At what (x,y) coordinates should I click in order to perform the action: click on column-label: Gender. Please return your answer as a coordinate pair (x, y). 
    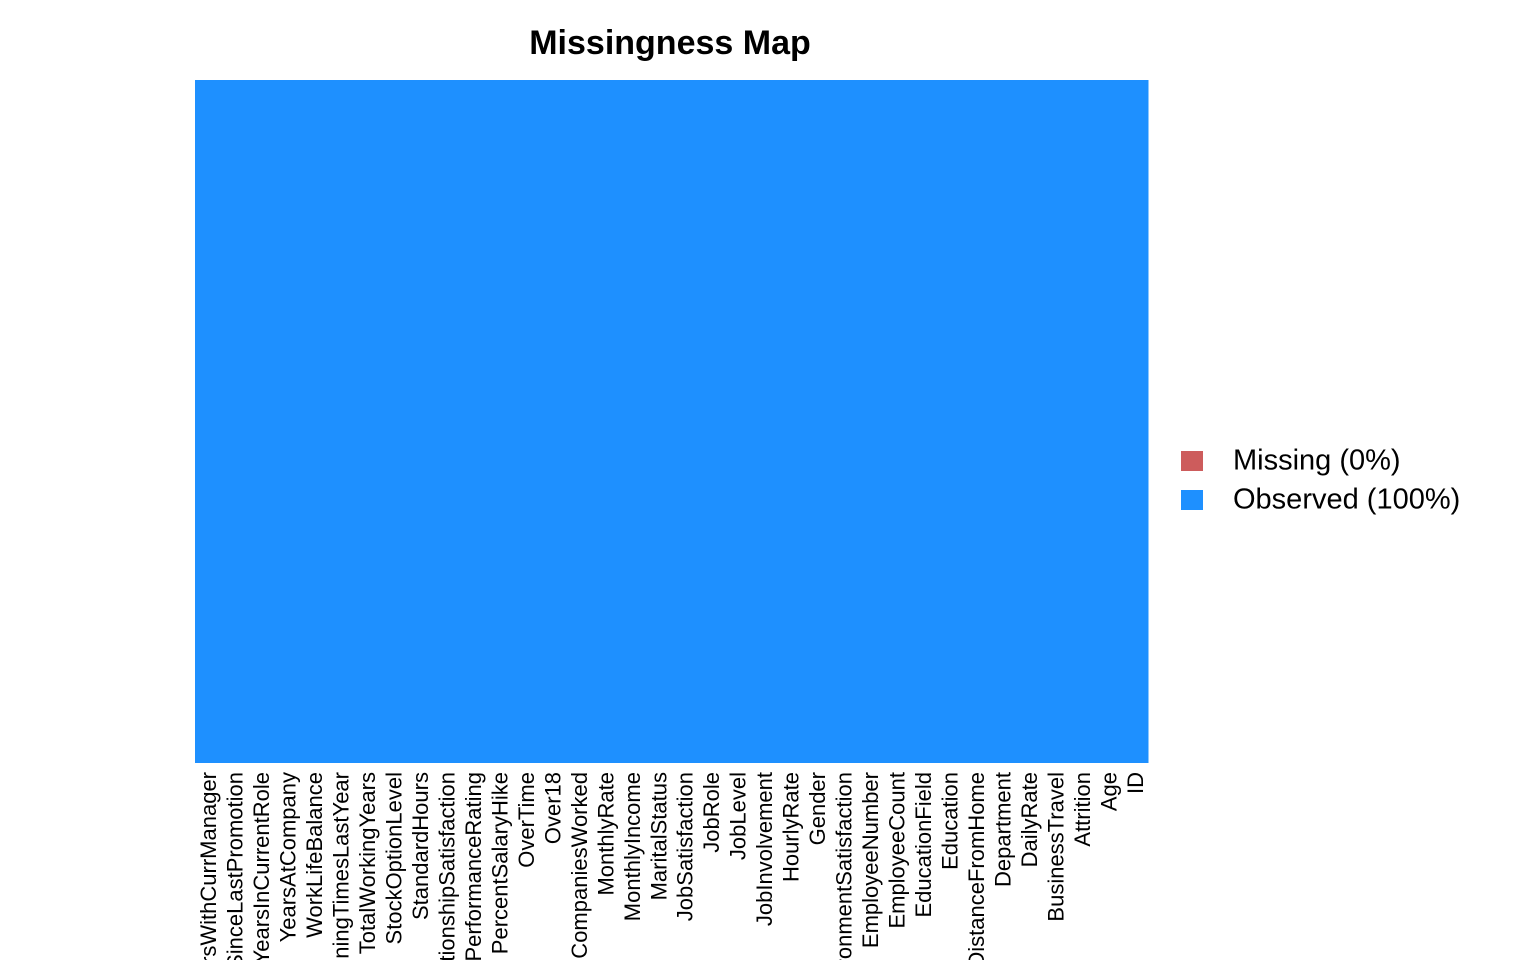
    Looking at the image, I should click on (817, 808).